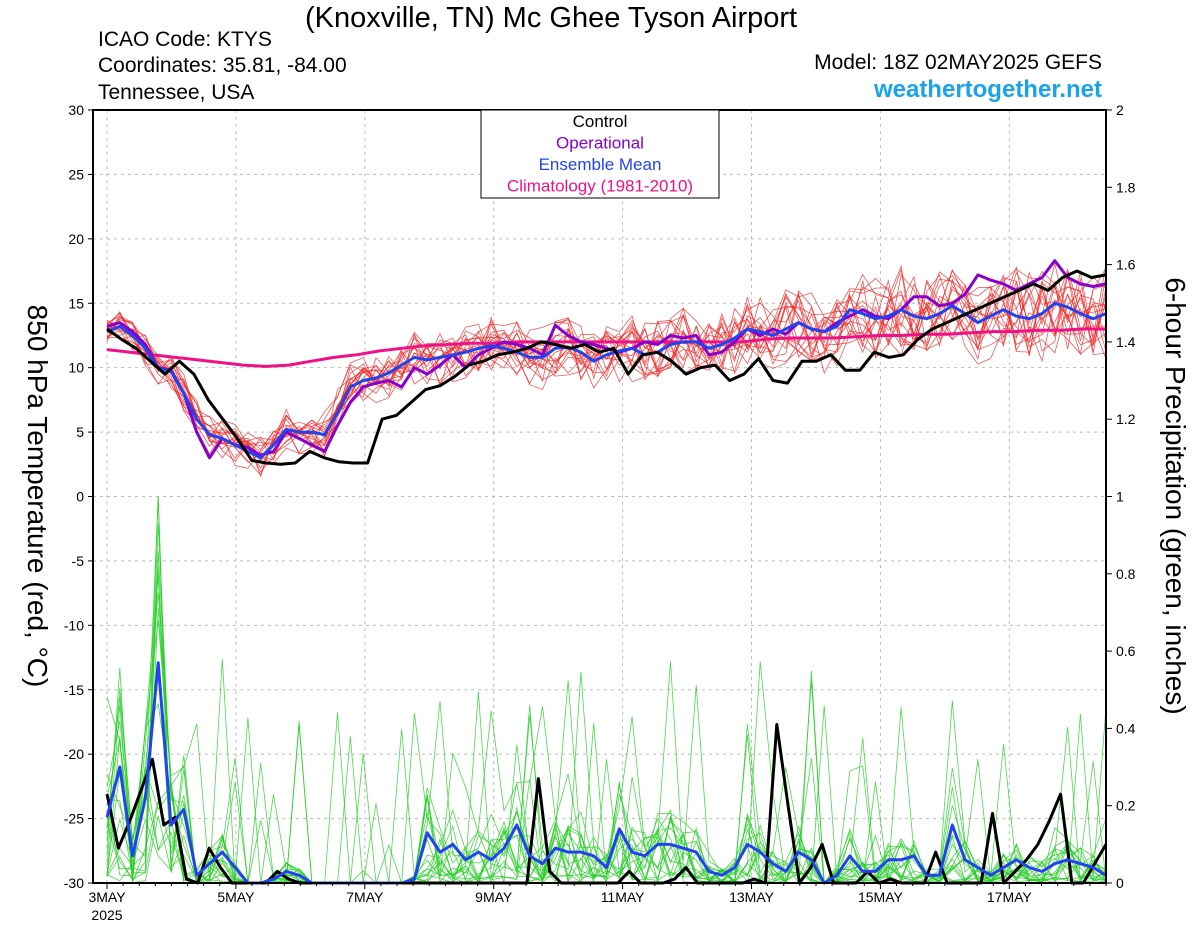 The image size is (1200, 927). I want to click on x-tick-label: 13MAY, so click(752, 897).